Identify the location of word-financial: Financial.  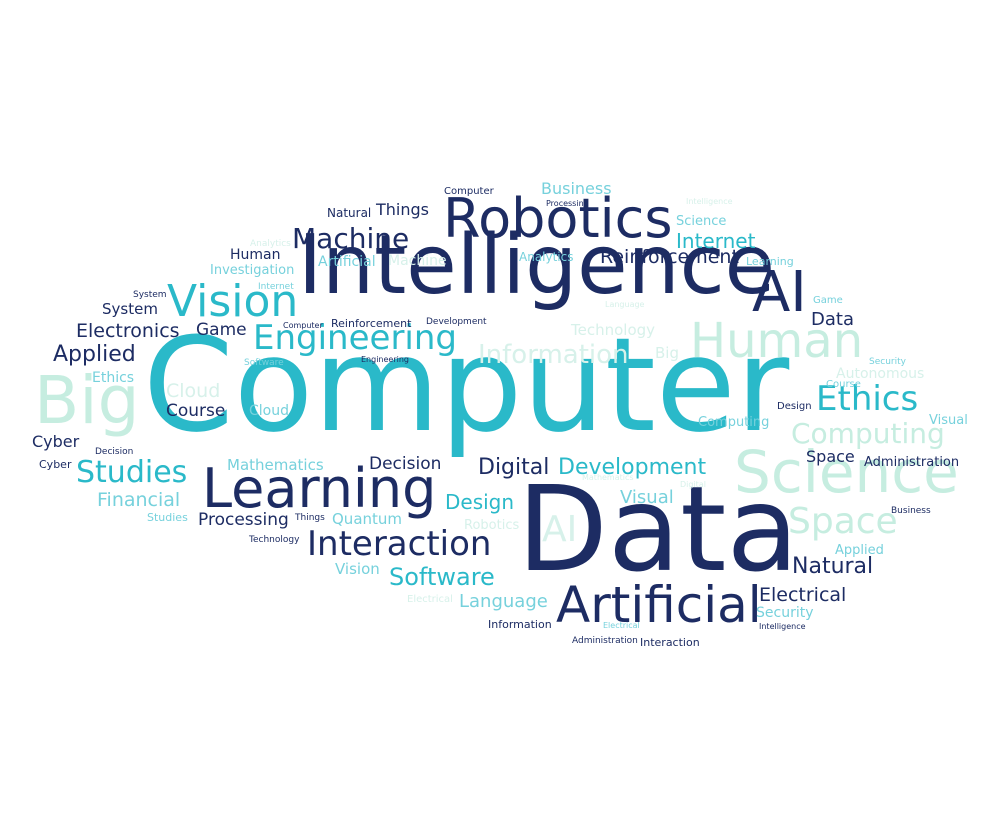
(139, 500).